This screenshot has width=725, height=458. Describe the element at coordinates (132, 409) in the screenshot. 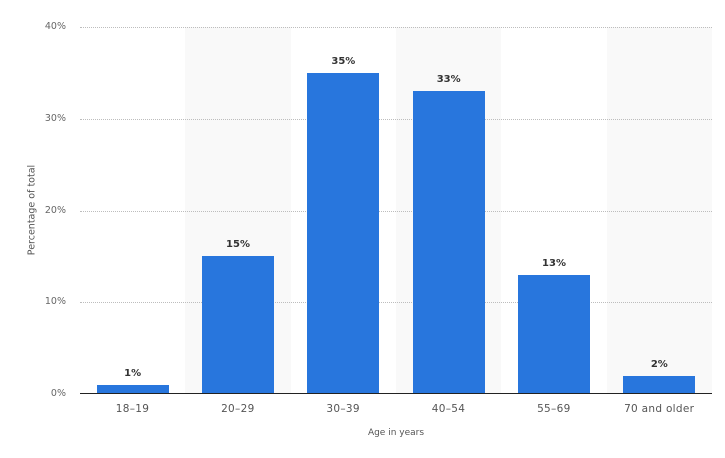

I see `x-tick-label: 18–19` at that location.